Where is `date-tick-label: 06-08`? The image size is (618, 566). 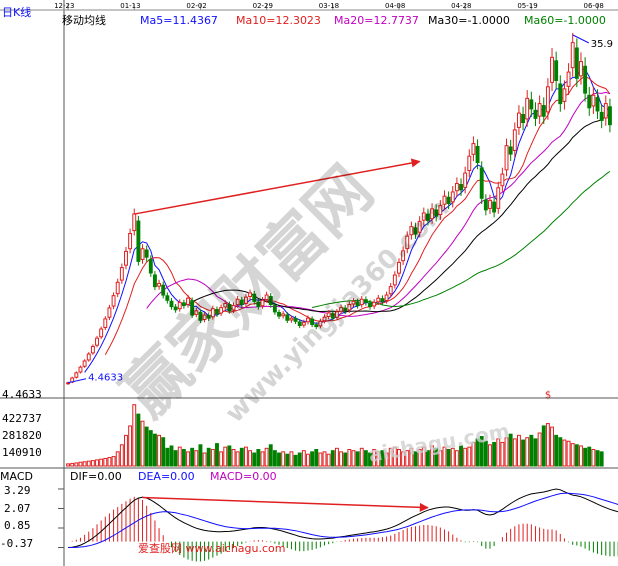
date-tick-label: 06-08 is located at coordinates (594, 6).